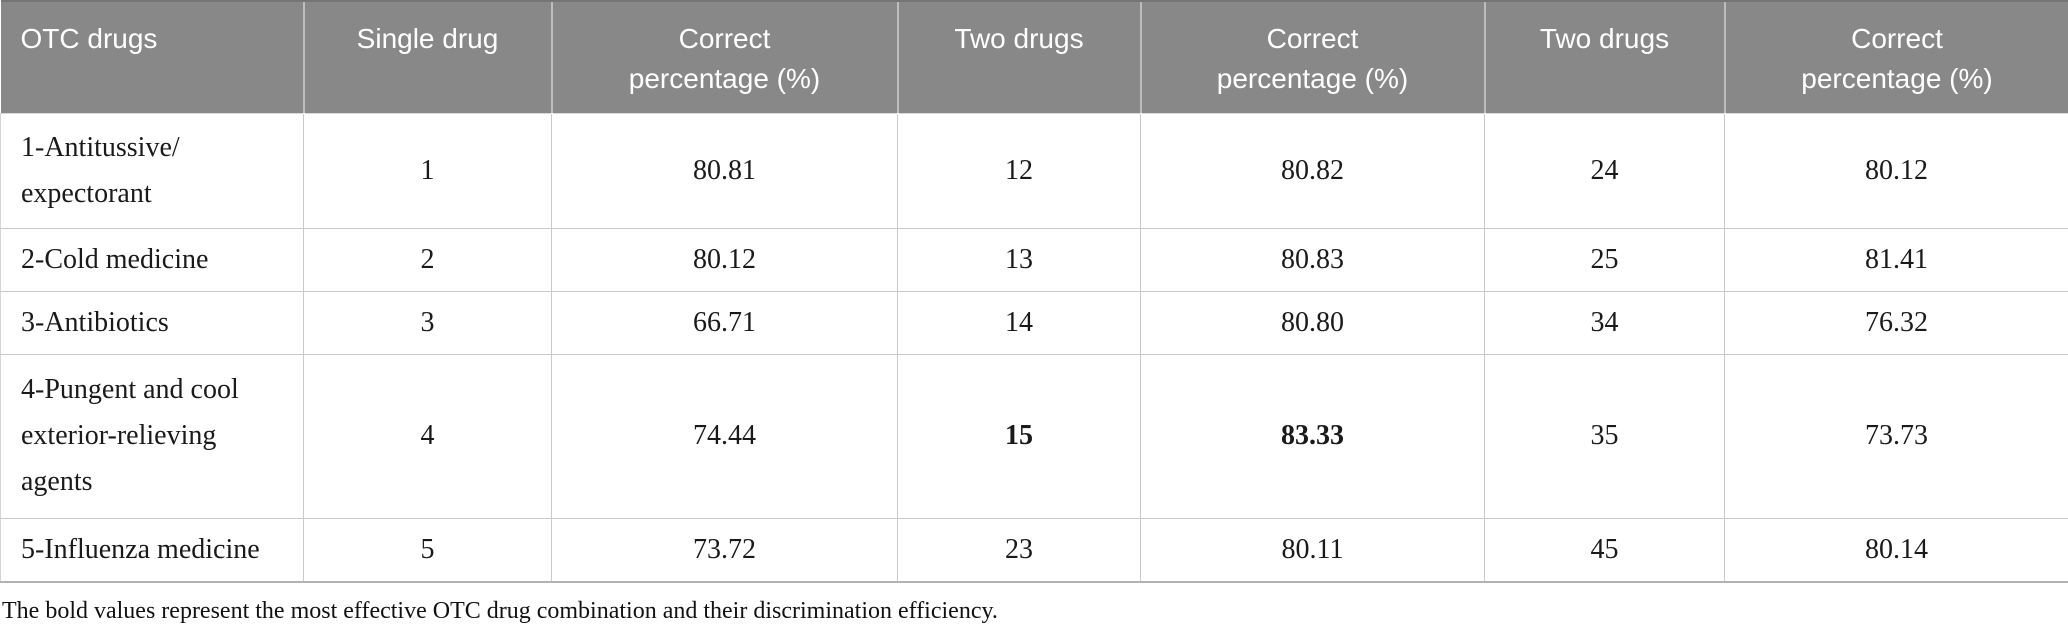 Image resolution: width=2068 pixels, height=624 pixels. I want to click on cell-correct-percentage: 80.82, so click(1312, 170).